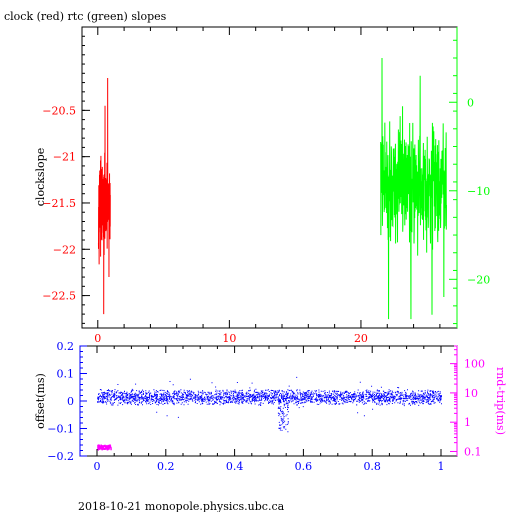 This screenshot has height=512, width=512. I want to click on bottom-y-tick-label: 0, so click(70, 401).